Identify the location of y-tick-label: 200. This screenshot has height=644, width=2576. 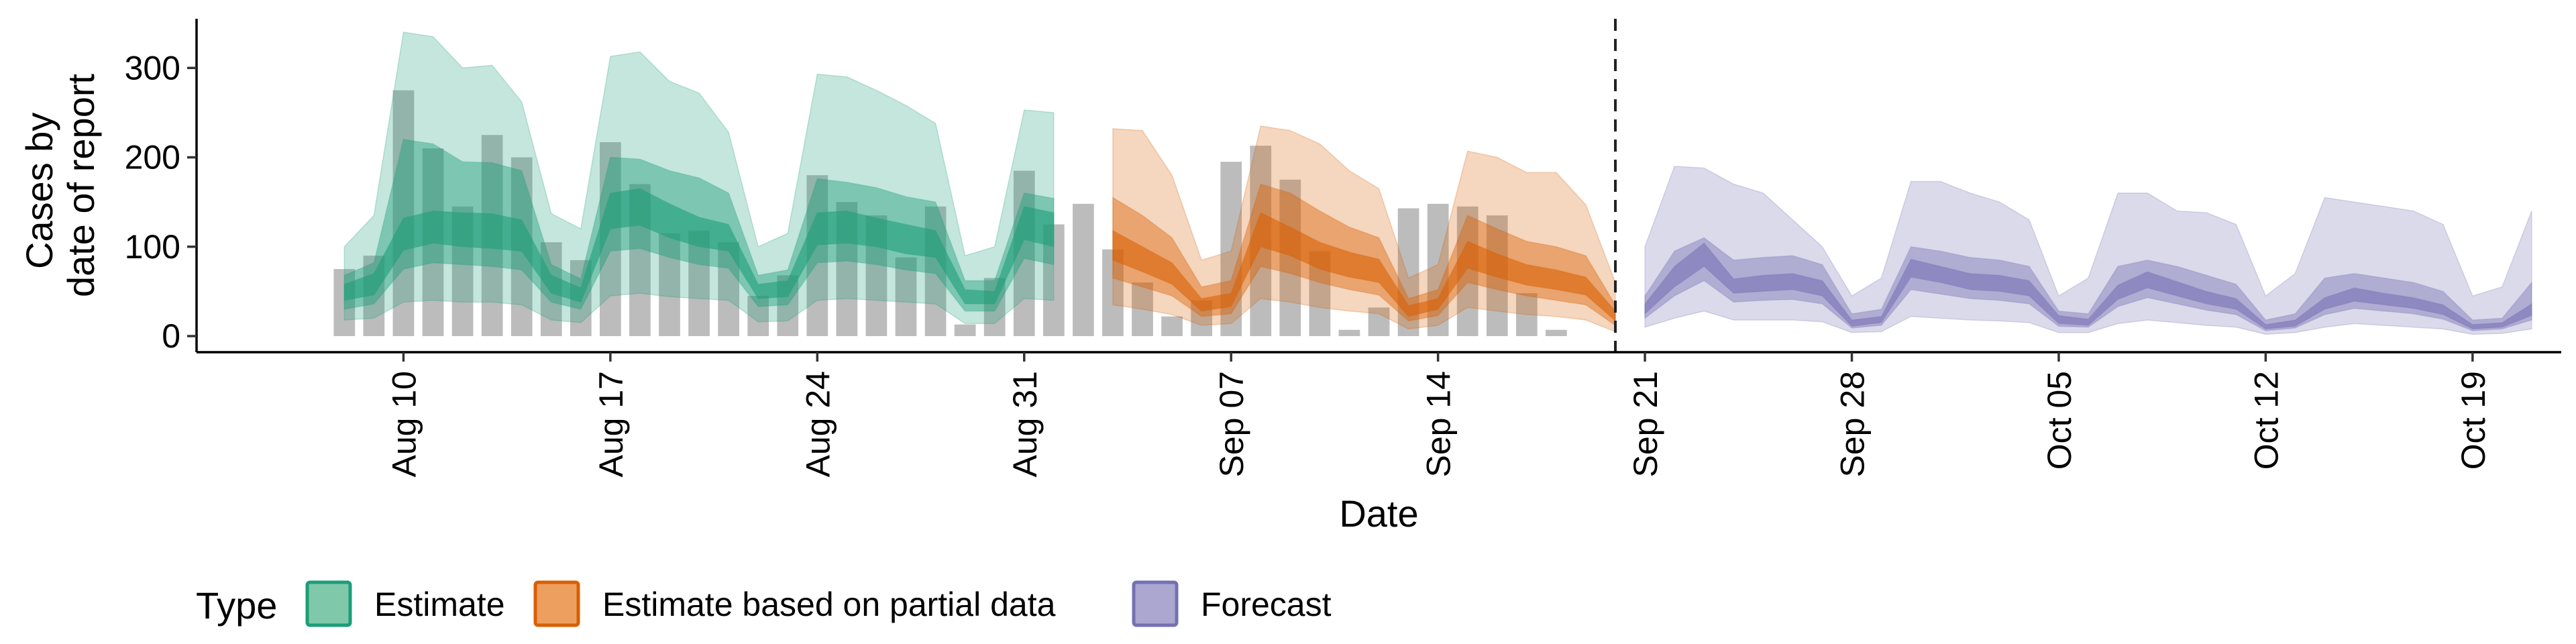
(152, 157).